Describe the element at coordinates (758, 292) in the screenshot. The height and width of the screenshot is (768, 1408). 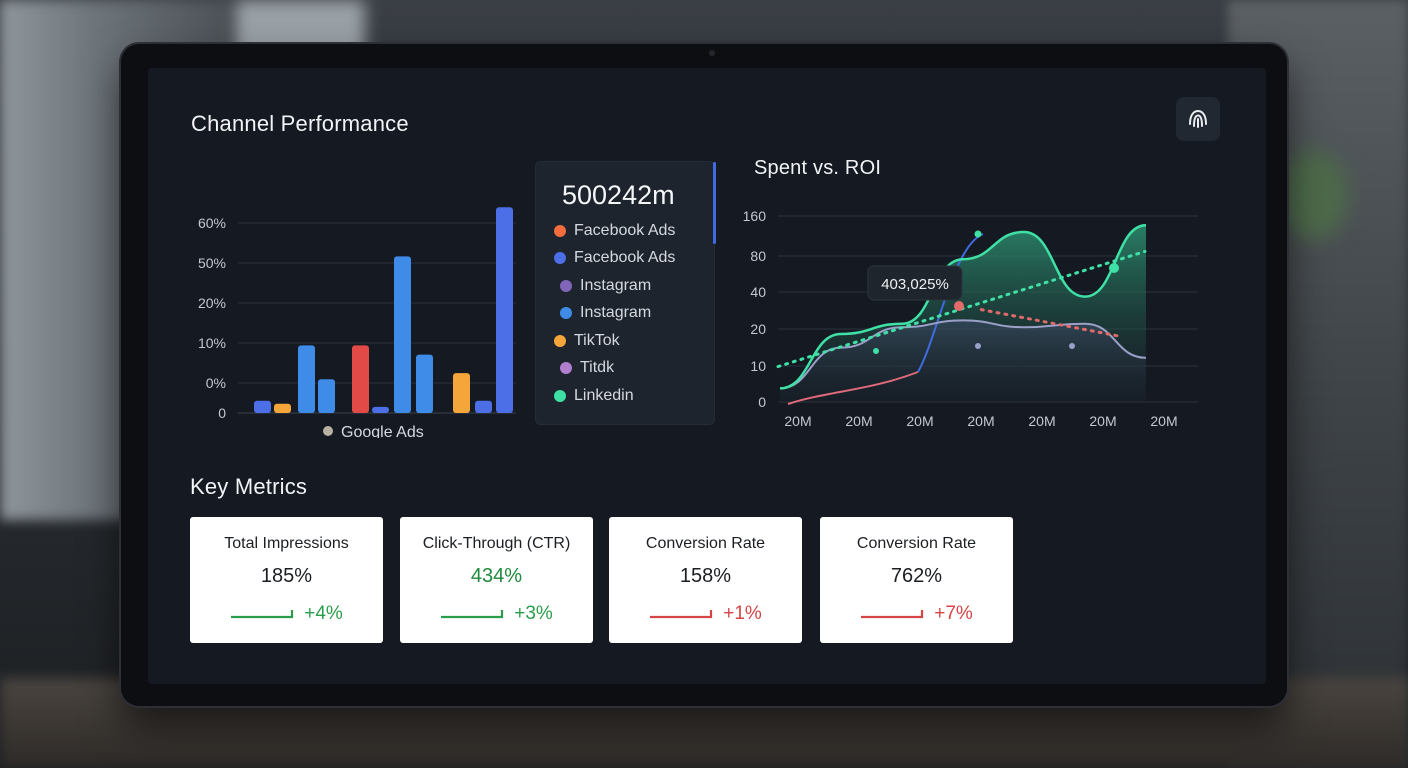
I see `line-y-tick: 40` at that location.